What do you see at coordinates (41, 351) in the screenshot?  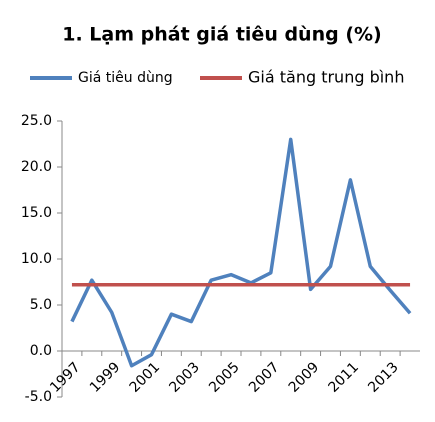 I see `y-tick-label: 0.0` at bounding box center [41, 351].